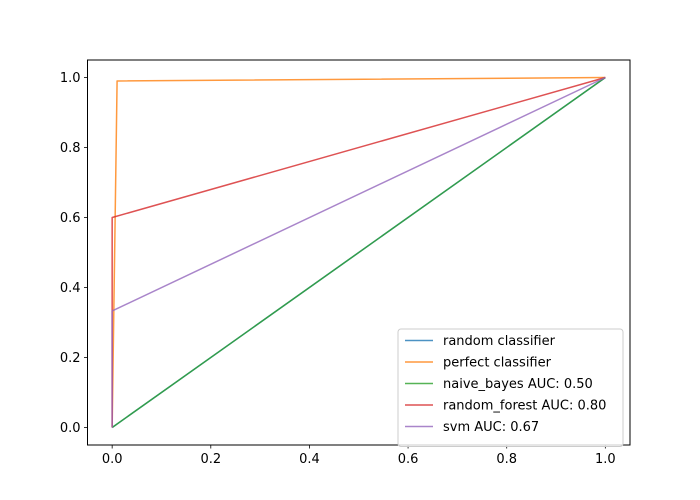  What do you see at coordinates (70, 78) in the screenshot?
I see `y-tick-label: 1.0` at bounding box center [70, 78].